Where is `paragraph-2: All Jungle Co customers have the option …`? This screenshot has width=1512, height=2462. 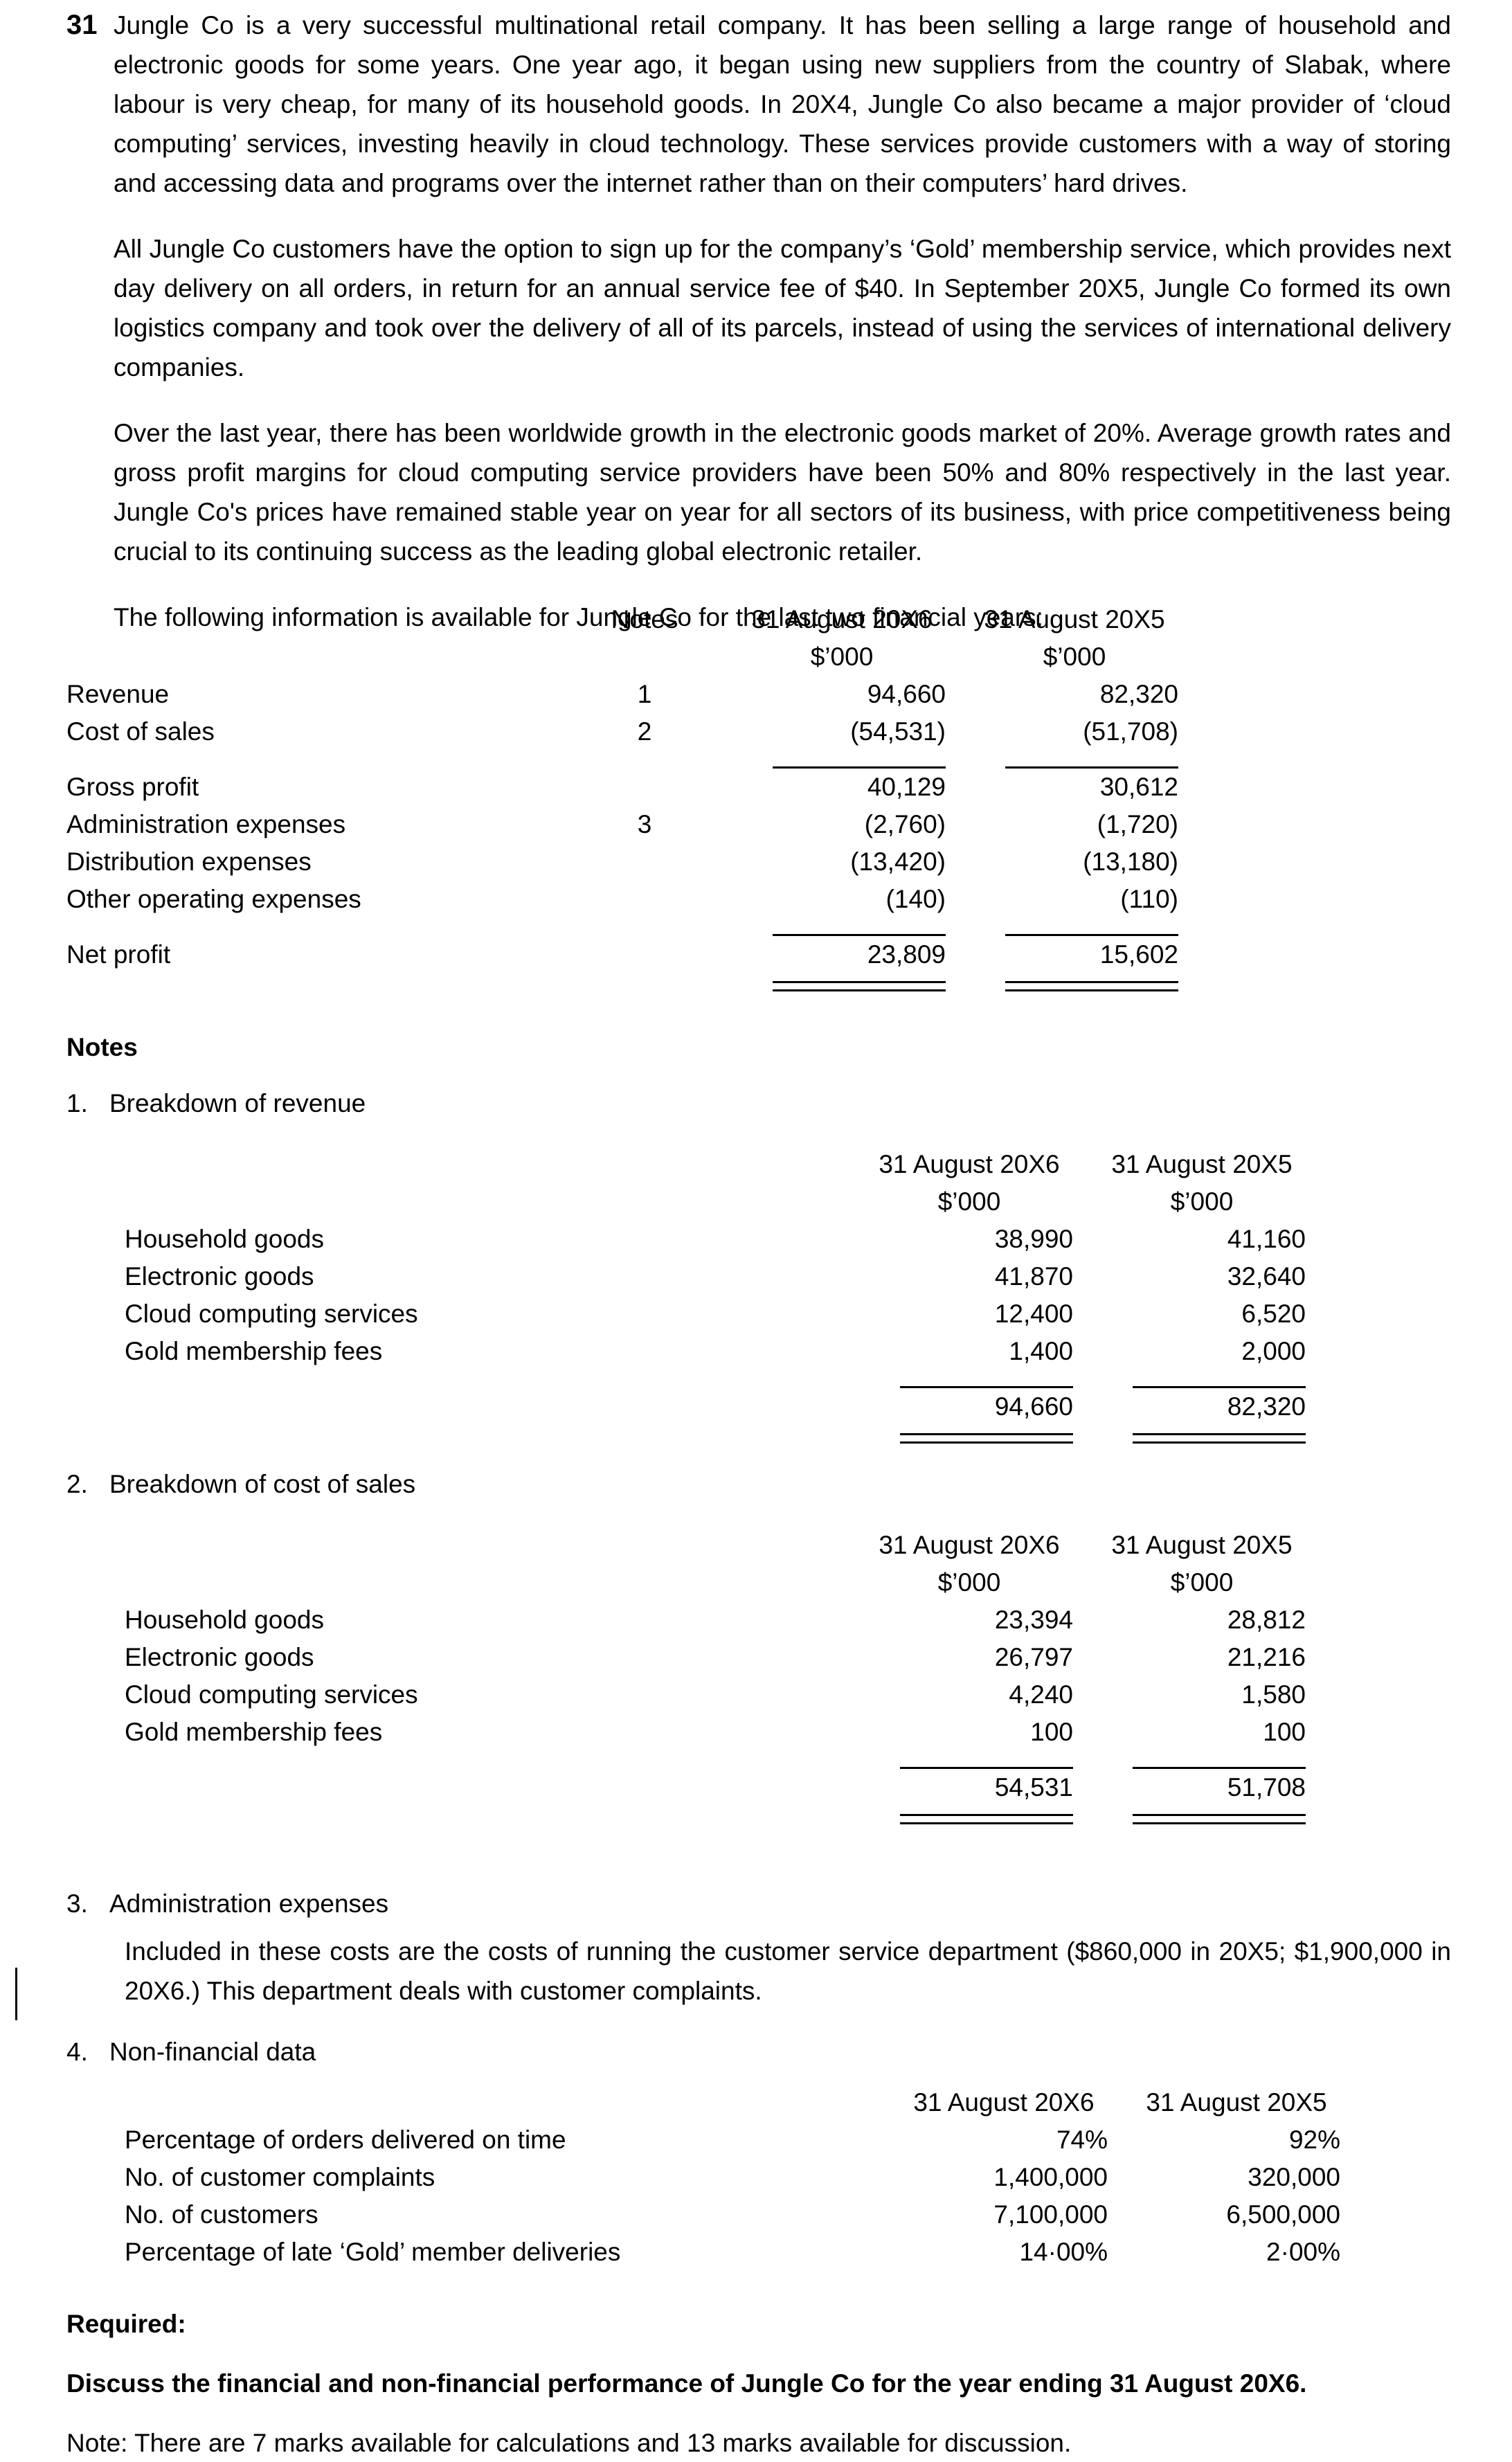
paragraph-2: All Jungle Co customers have the option … is located at coordinates (782, 308).